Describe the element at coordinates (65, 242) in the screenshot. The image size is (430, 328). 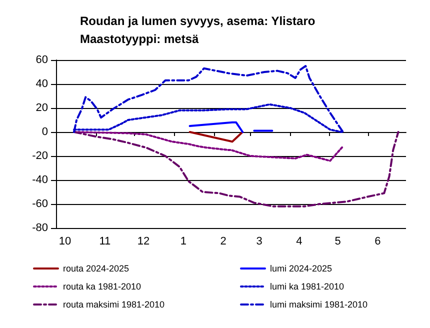
I see `x-tick-label: 10` at that location.